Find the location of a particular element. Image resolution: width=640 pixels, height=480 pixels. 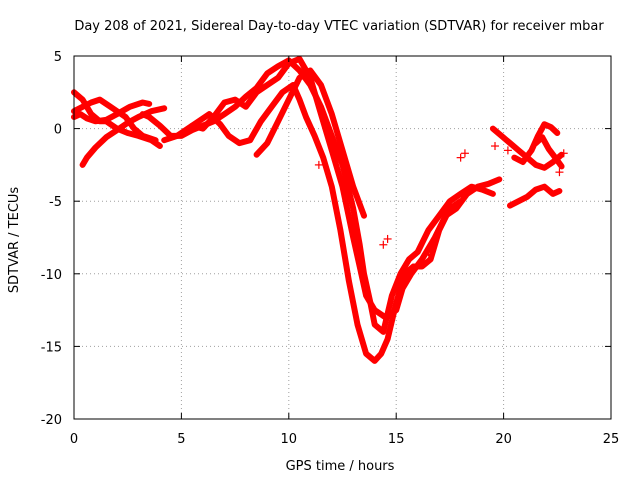

y-tick-label: -20 is located at coordinates (51, 420).